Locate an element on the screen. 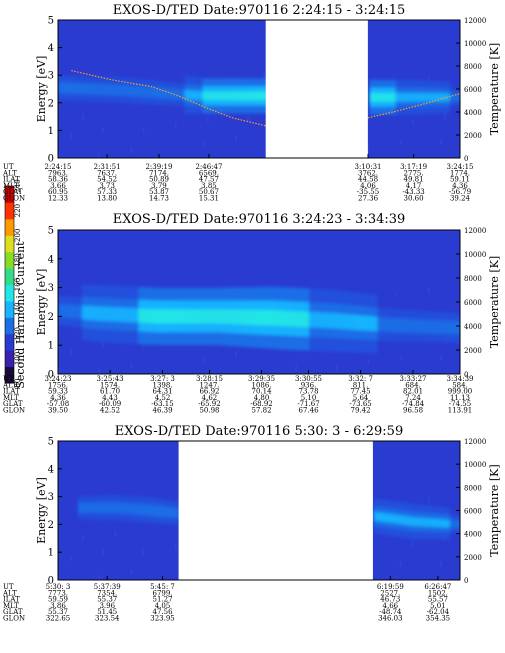  orbit-value: 4.52 is located at coordinates (163, 398).